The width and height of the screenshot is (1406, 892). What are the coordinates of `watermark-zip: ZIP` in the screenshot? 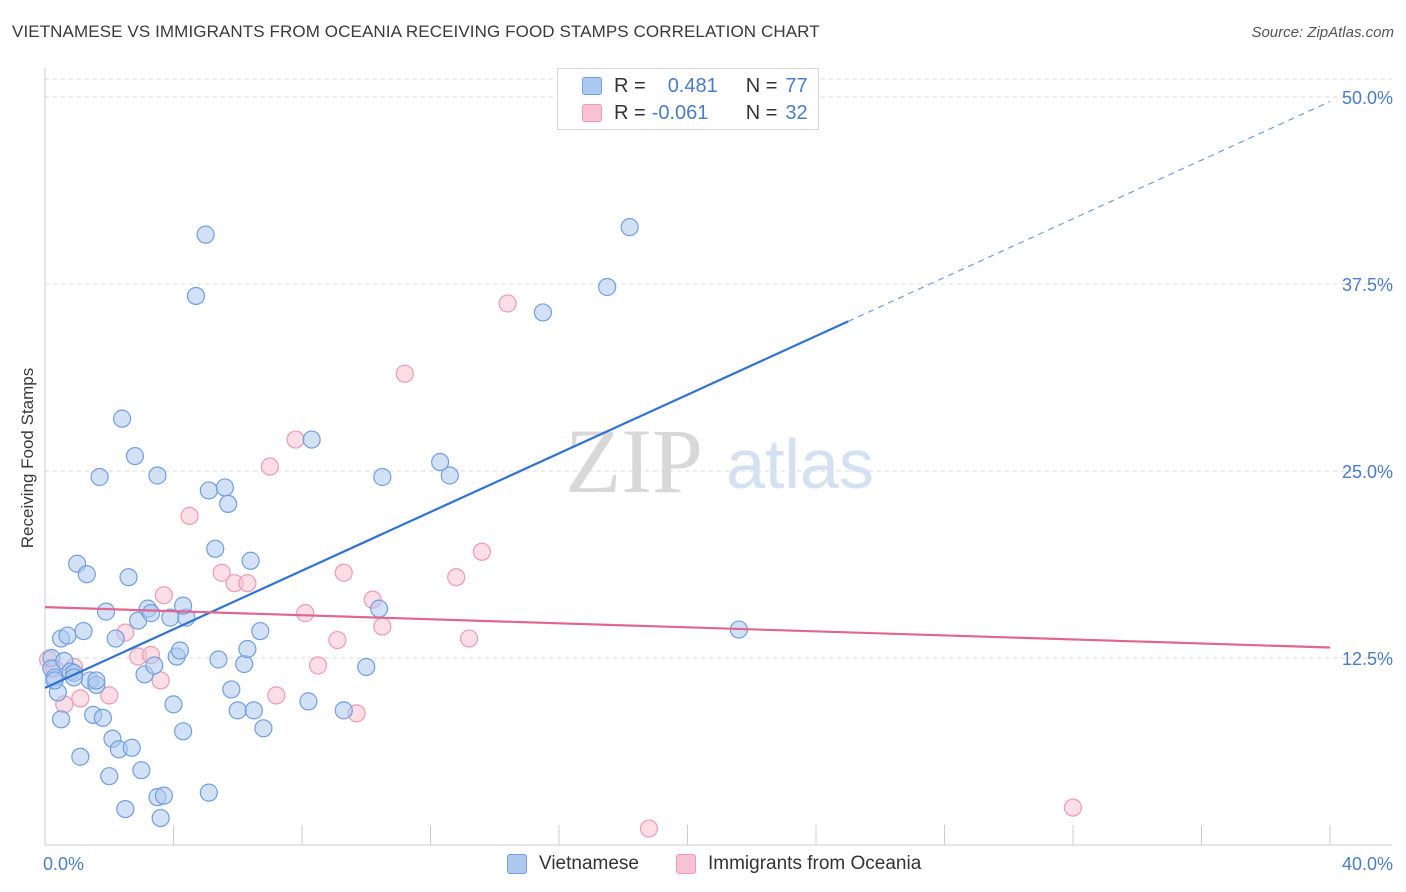 It's located at (634, 461).